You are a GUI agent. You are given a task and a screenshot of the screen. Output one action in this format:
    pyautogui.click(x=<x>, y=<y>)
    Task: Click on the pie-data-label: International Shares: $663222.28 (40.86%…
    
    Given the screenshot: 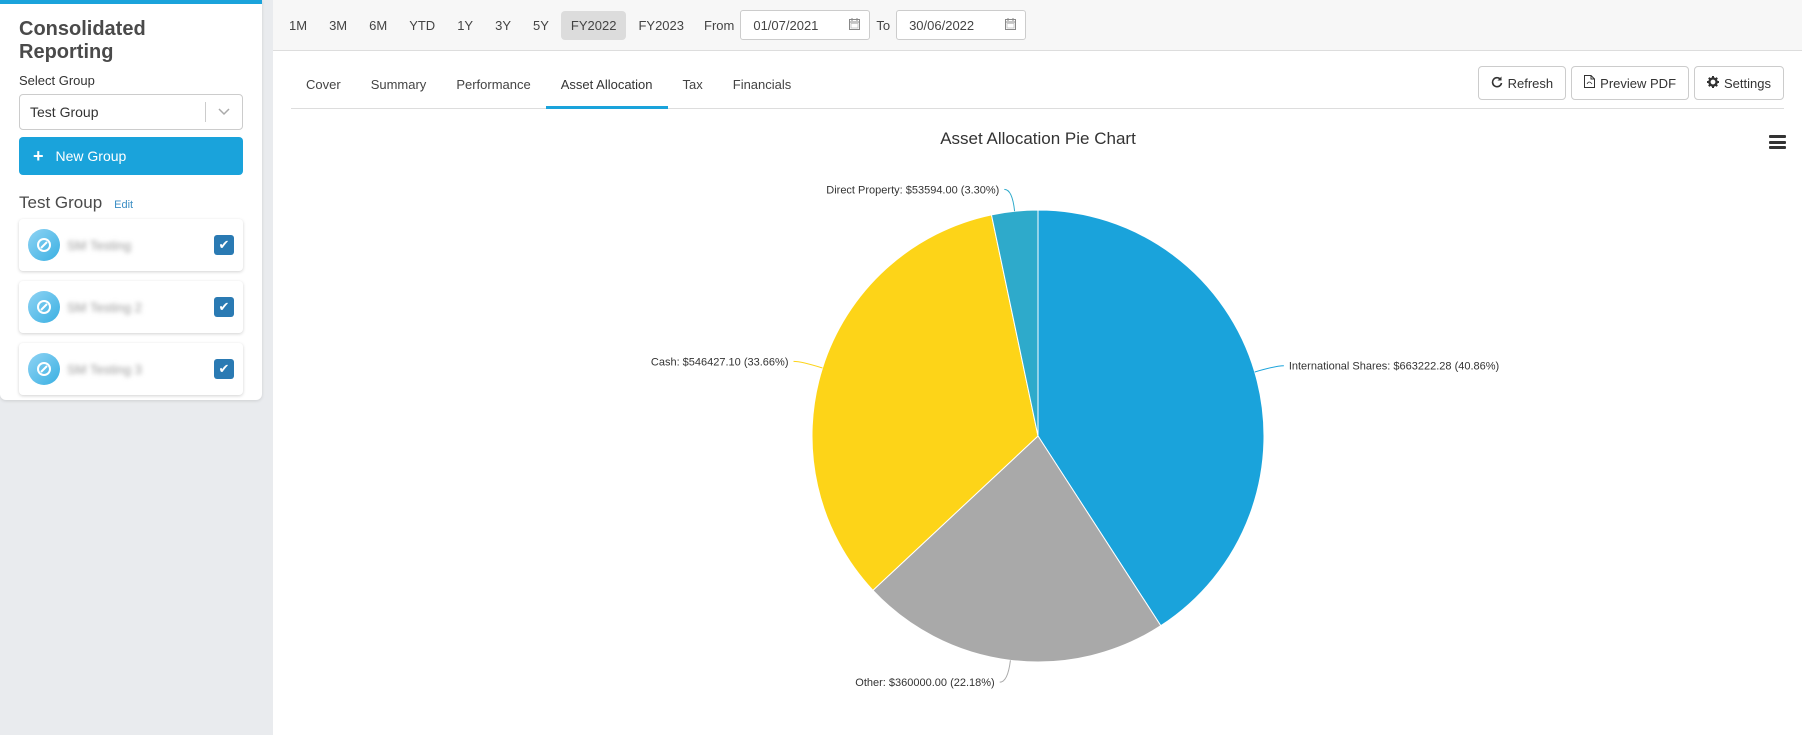 What is the action you would take?
    pyautogui.click(x=1394, y=367)
    